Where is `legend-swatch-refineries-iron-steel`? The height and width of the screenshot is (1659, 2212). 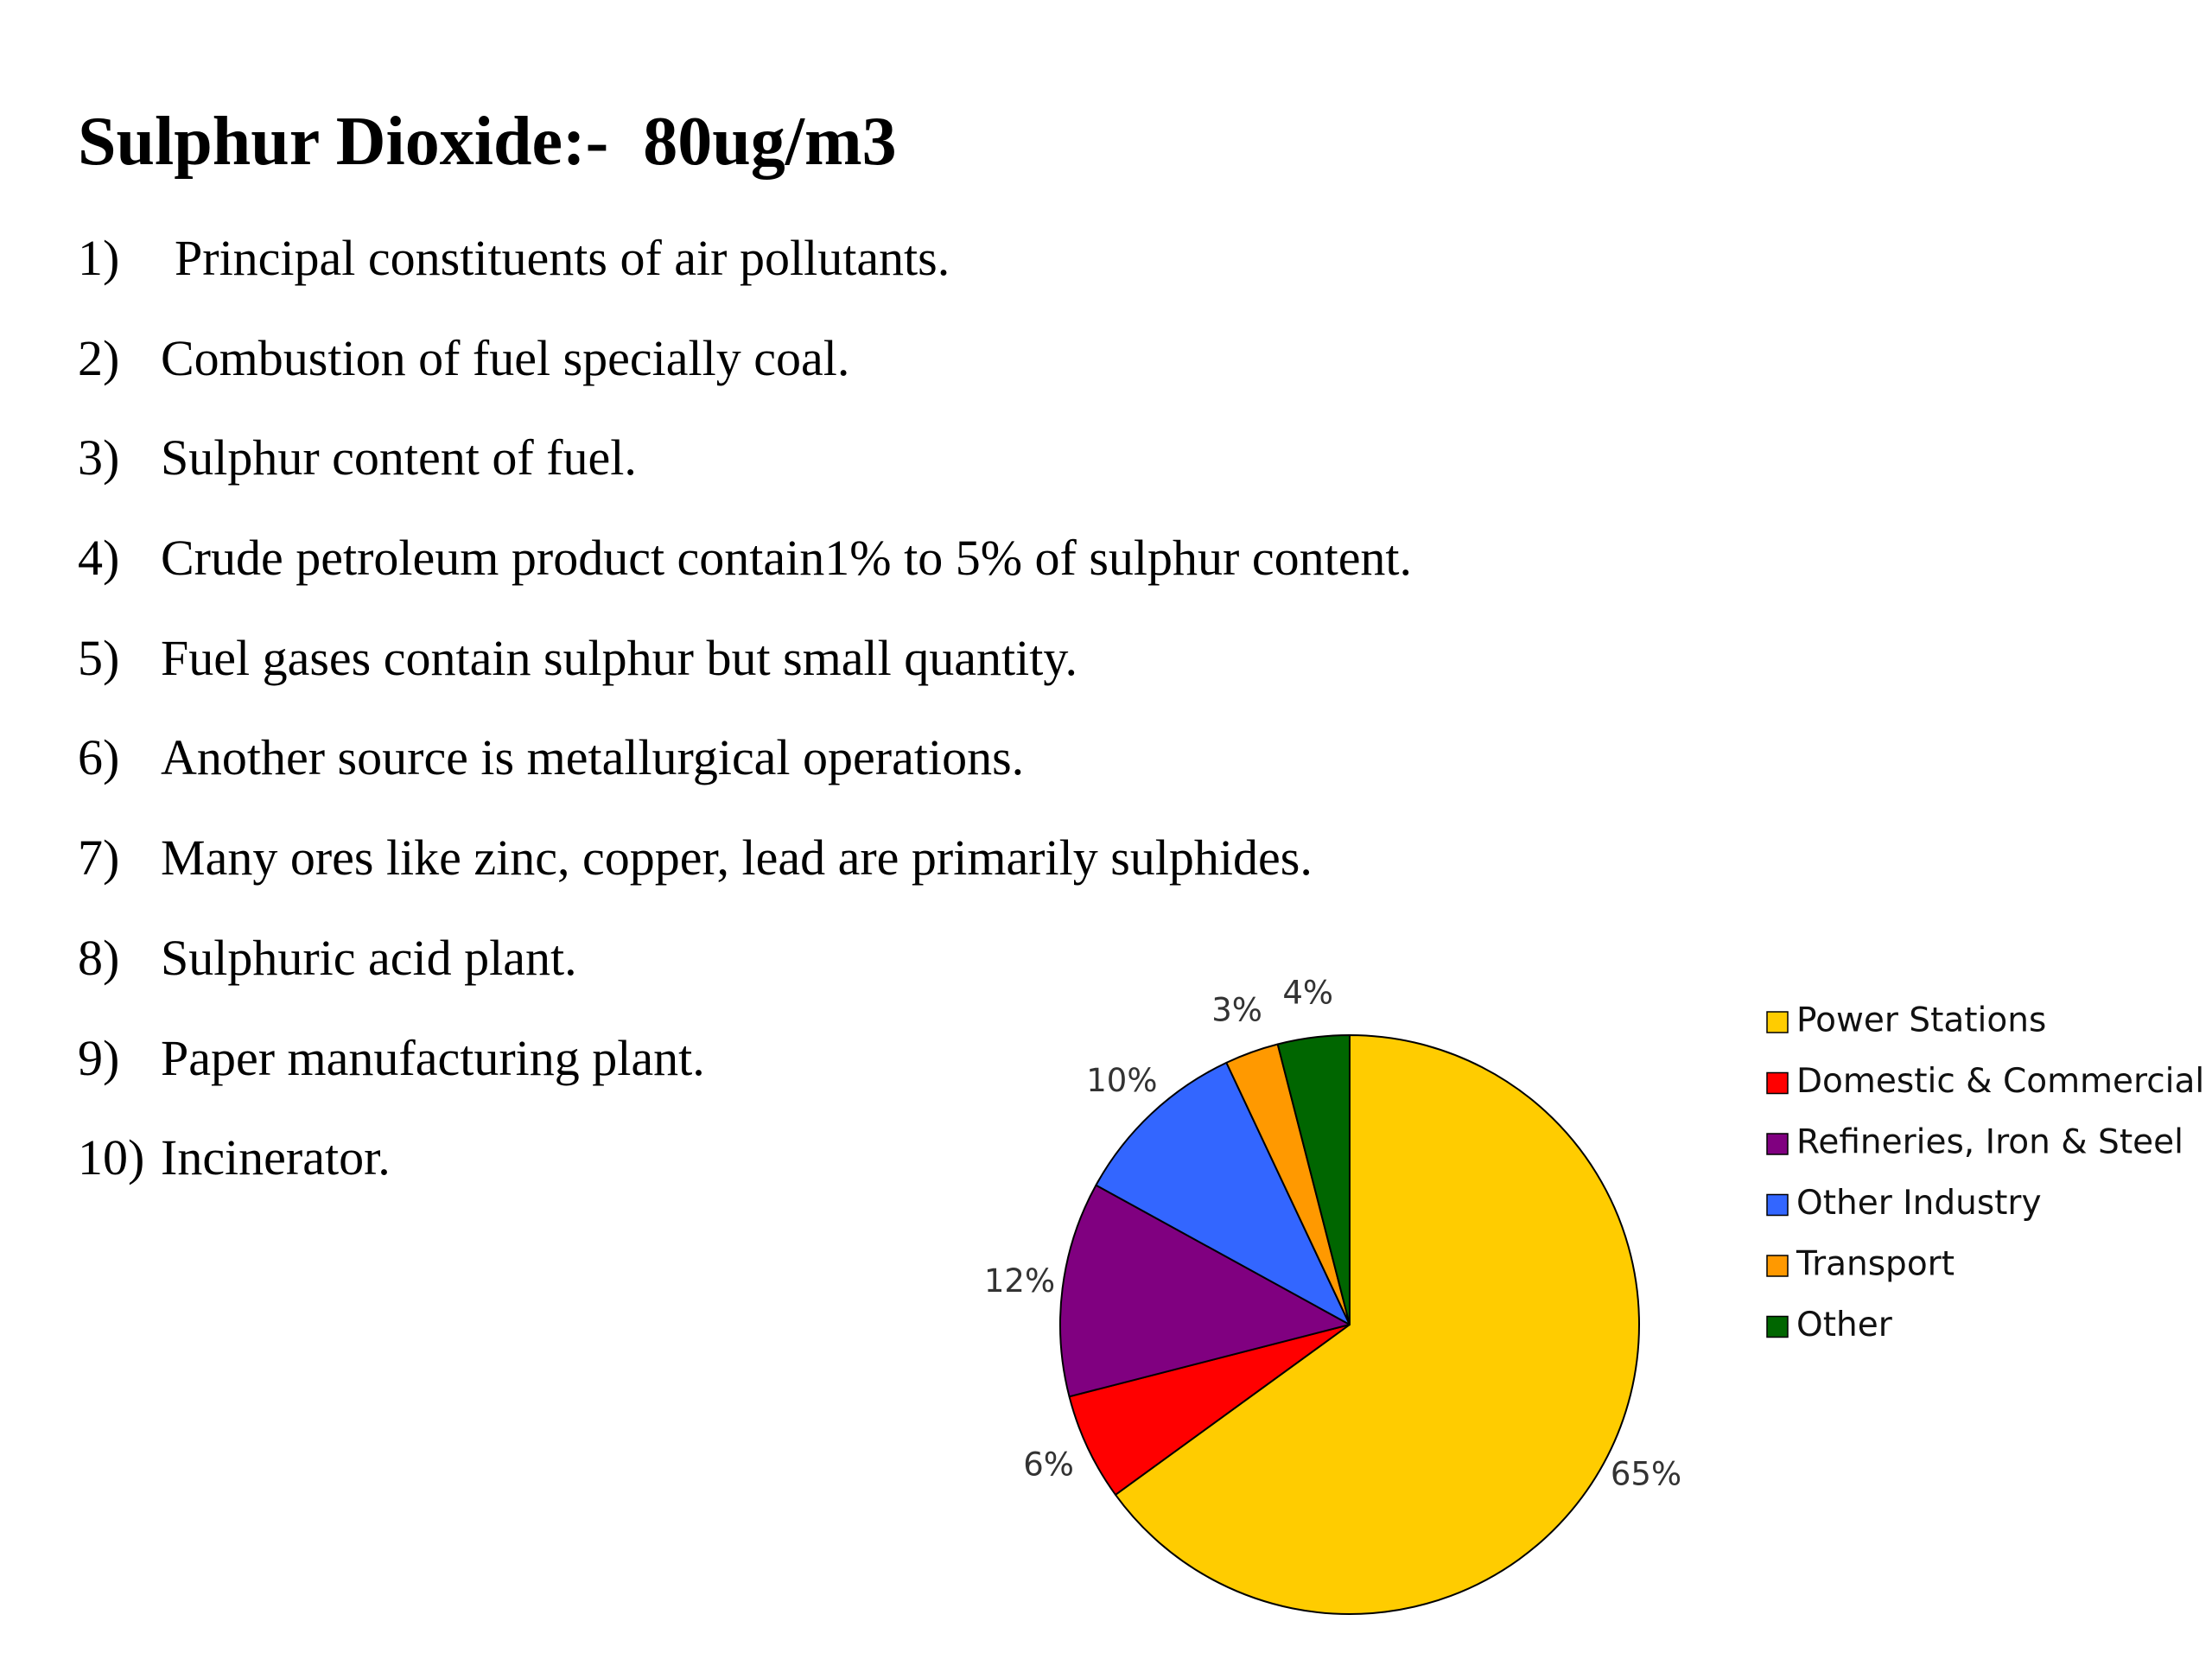
legend-swatch-refineries-iron-steel is located at coordinates (1777, 1144).